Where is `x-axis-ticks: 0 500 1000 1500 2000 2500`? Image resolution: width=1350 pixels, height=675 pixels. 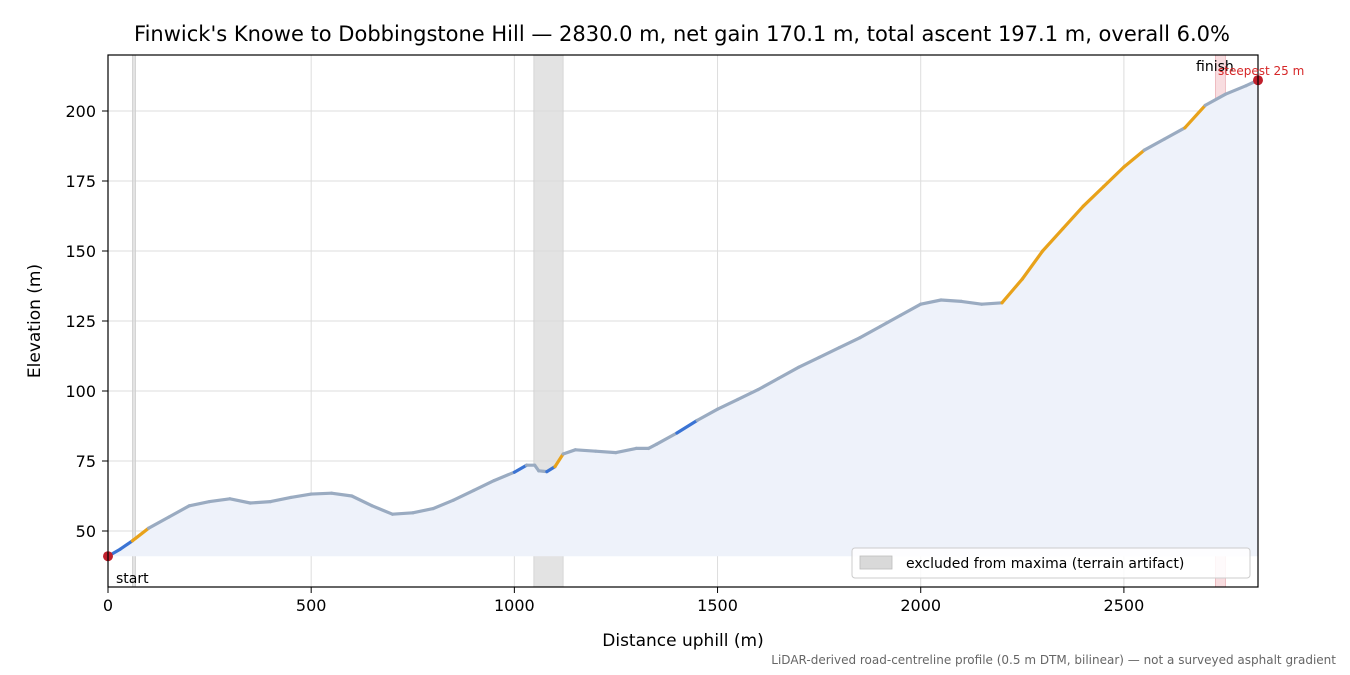
x-axis-ticks: 0 500 1000 1500 2000 2500 is located at coordinates (623, 601).